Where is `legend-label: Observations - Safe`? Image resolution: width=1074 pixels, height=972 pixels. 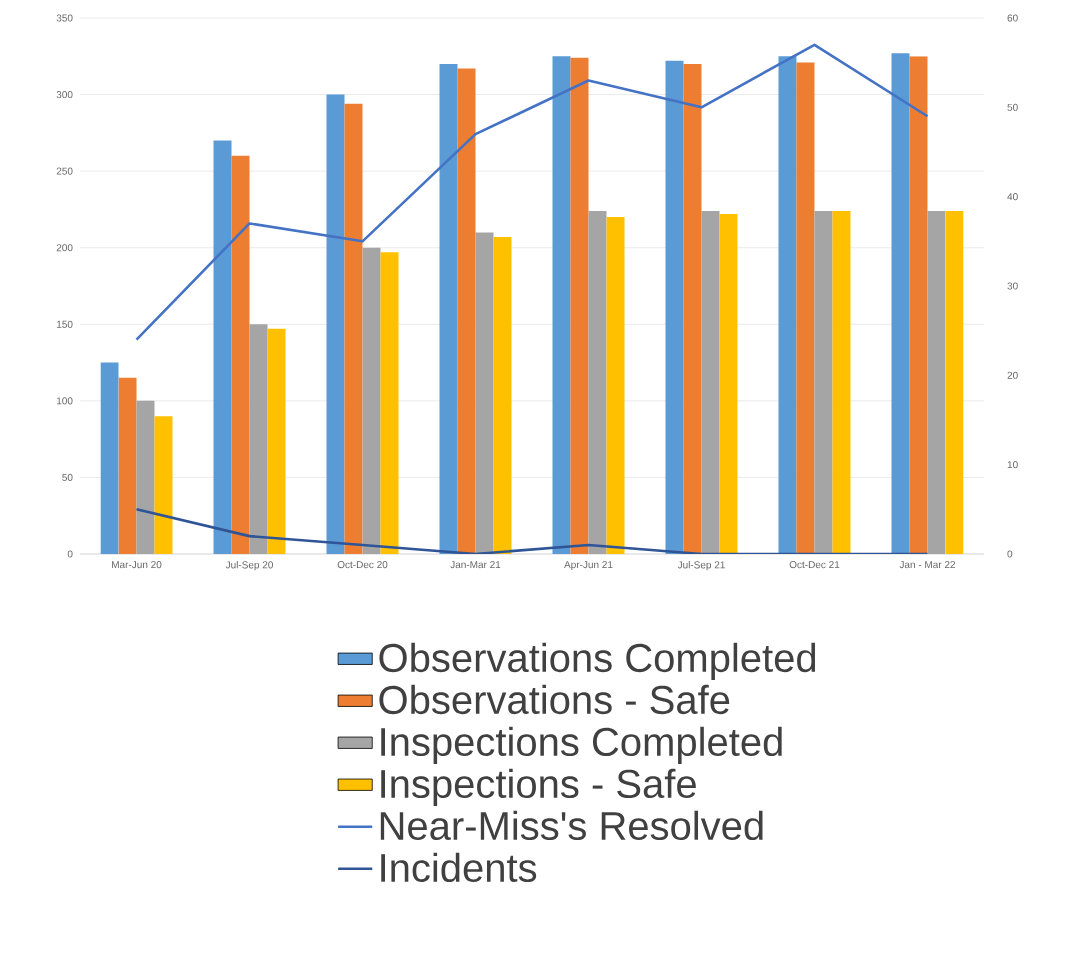 legend-label: Observations - Safe is located at coordinates (554, 699).